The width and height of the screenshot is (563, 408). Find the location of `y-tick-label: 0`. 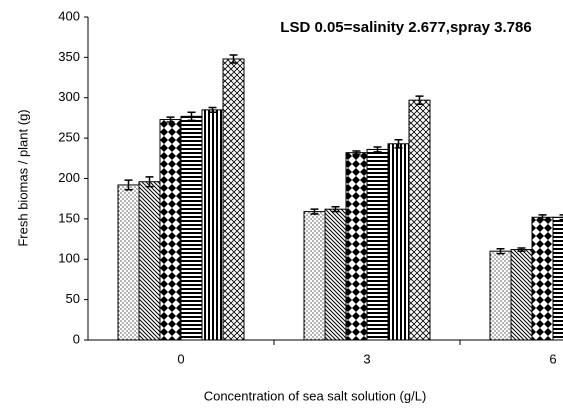

y-tick-label: 0 is located at coordinates (76, 338).